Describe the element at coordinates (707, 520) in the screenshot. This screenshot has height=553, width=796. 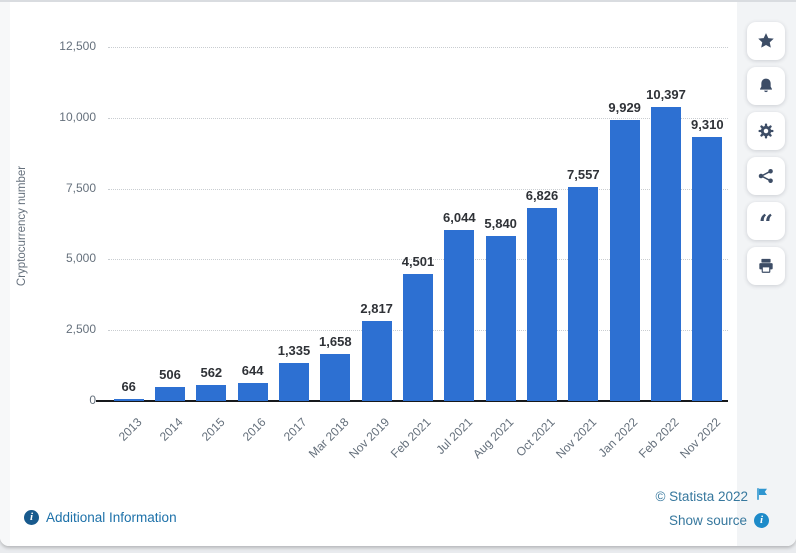
I see `show-source-label: Show source` at that location.